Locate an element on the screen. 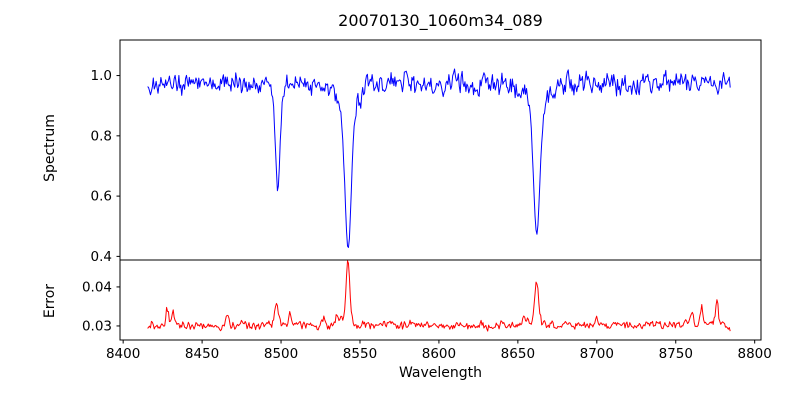 This screenshot has width=800, height=400. error-line is located at coordinates (439, 296).